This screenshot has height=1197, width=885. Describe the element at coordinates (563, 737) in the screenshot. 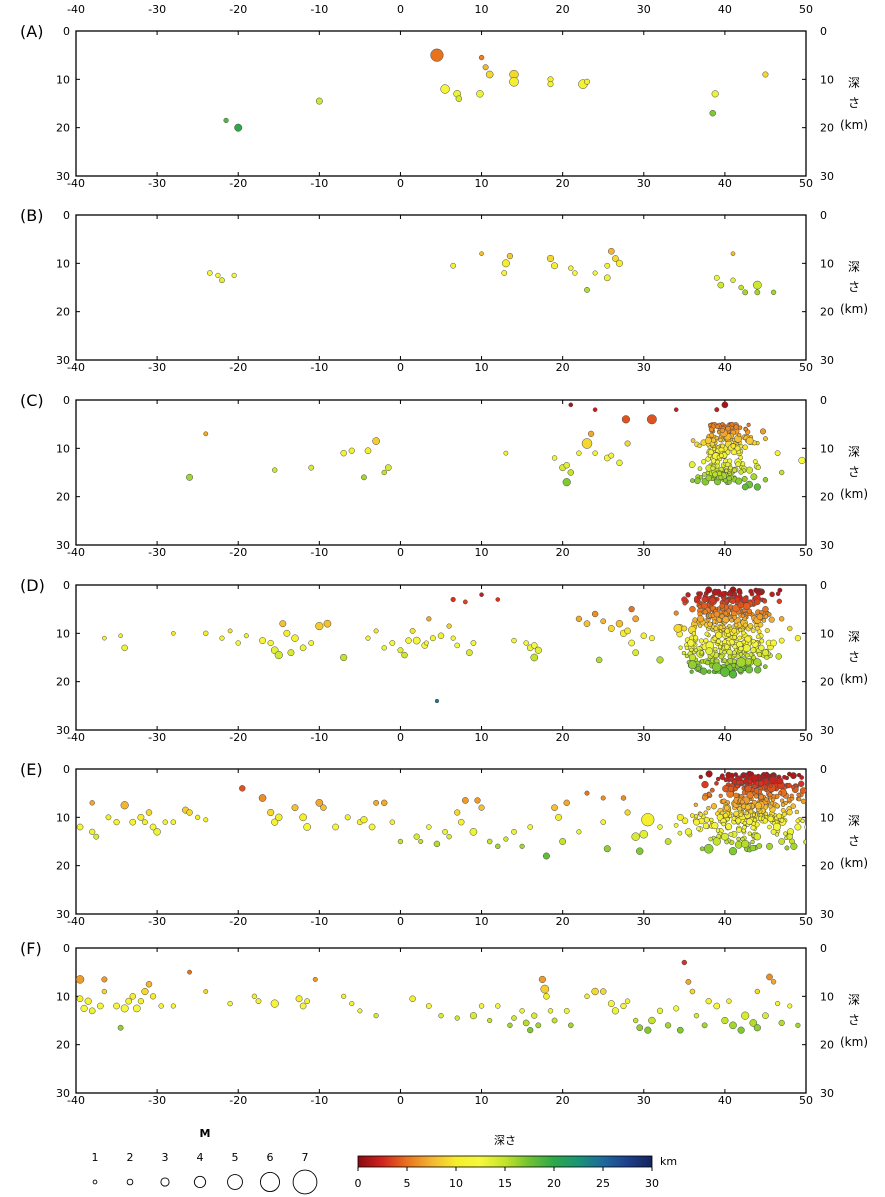

I see `x-tick-label: 20` at that location.